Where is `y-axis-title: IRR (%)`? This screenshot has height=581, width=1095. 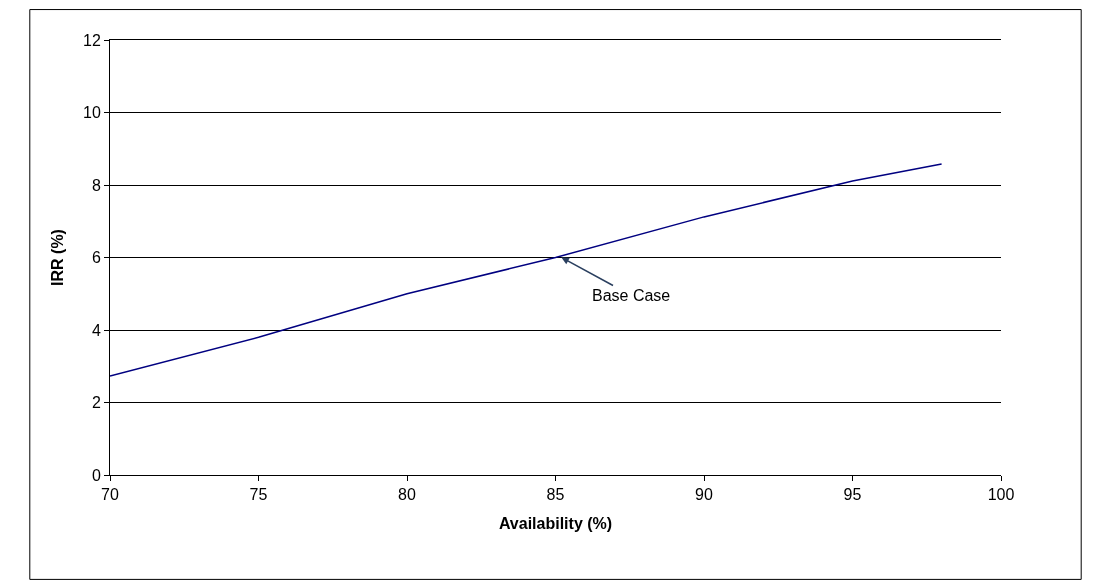 y-axis-title: IRR (%) is located at coordinates (57, 257).